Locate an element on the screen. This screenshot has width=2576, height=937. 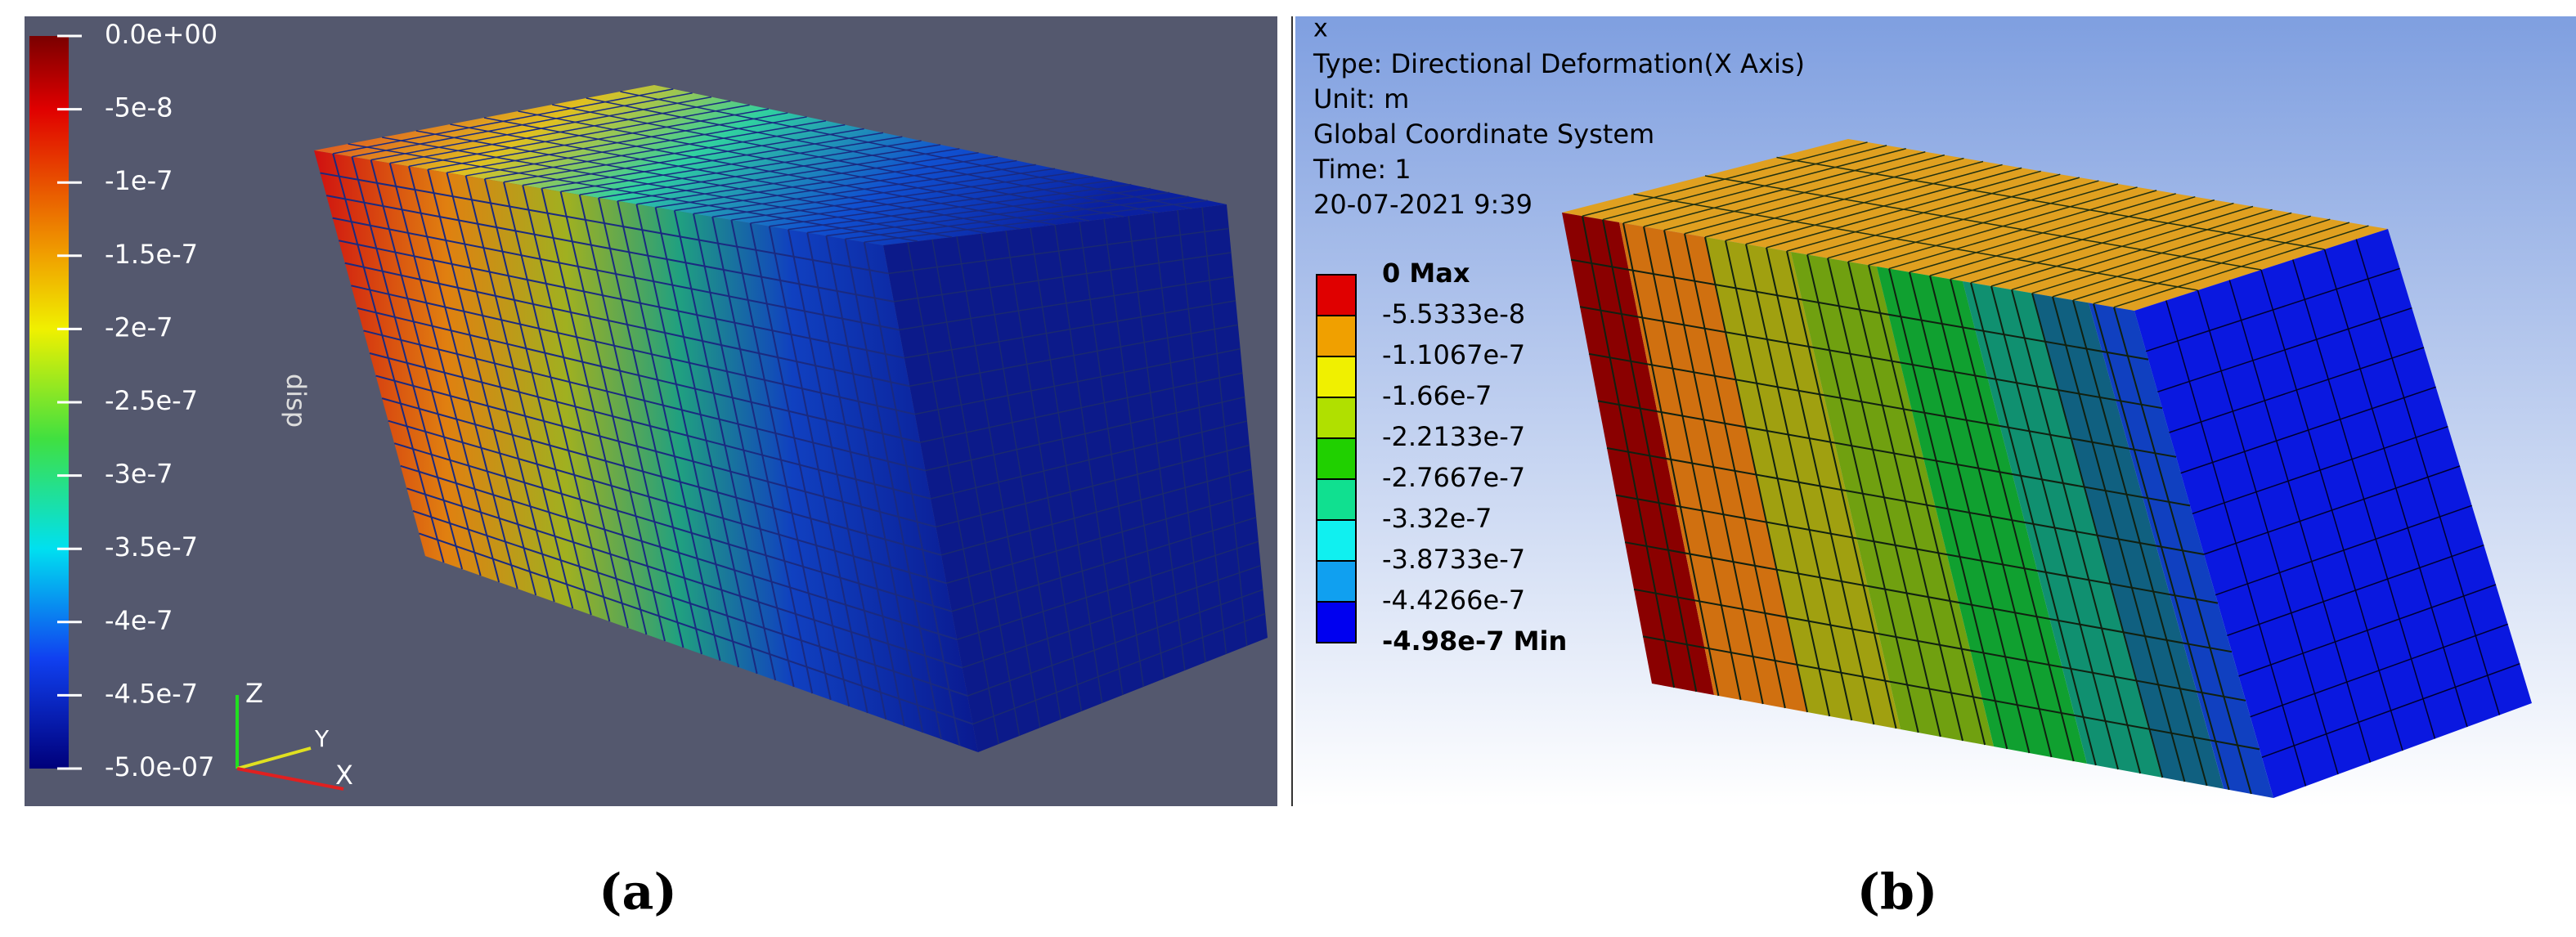
info-line: Unit: m is located at coordinates (1361, 98).